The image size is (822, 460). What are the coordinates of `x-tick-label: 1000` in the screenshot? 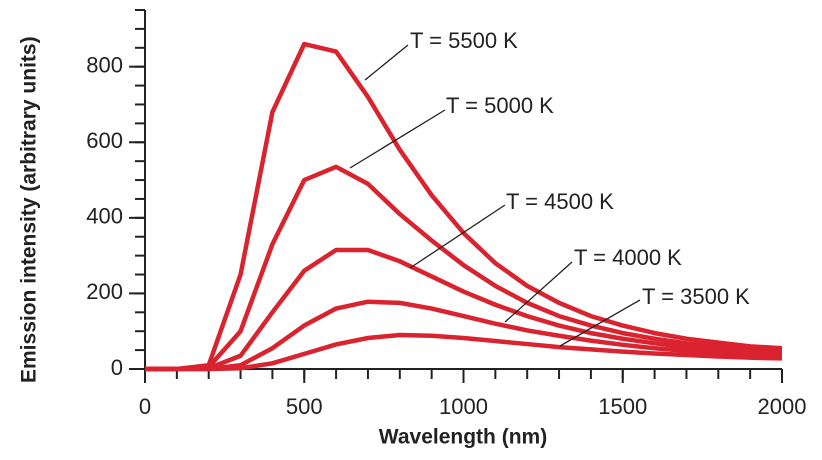 It's located at (463, 406).